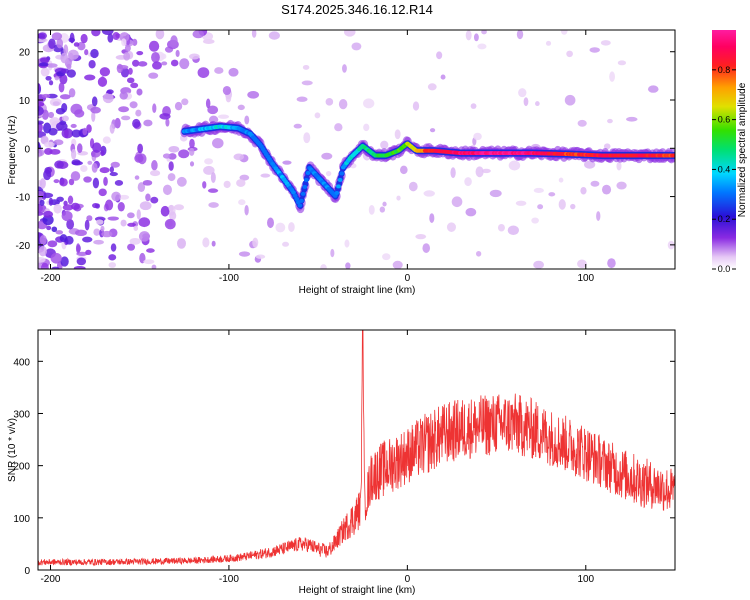 Image resolution: width=750 pixels, height=600 pixels. What do you see at coordinates (427, 166) in the screenshot?
I see `heatmap-ridge-layer` at bounding box center [427, 166].